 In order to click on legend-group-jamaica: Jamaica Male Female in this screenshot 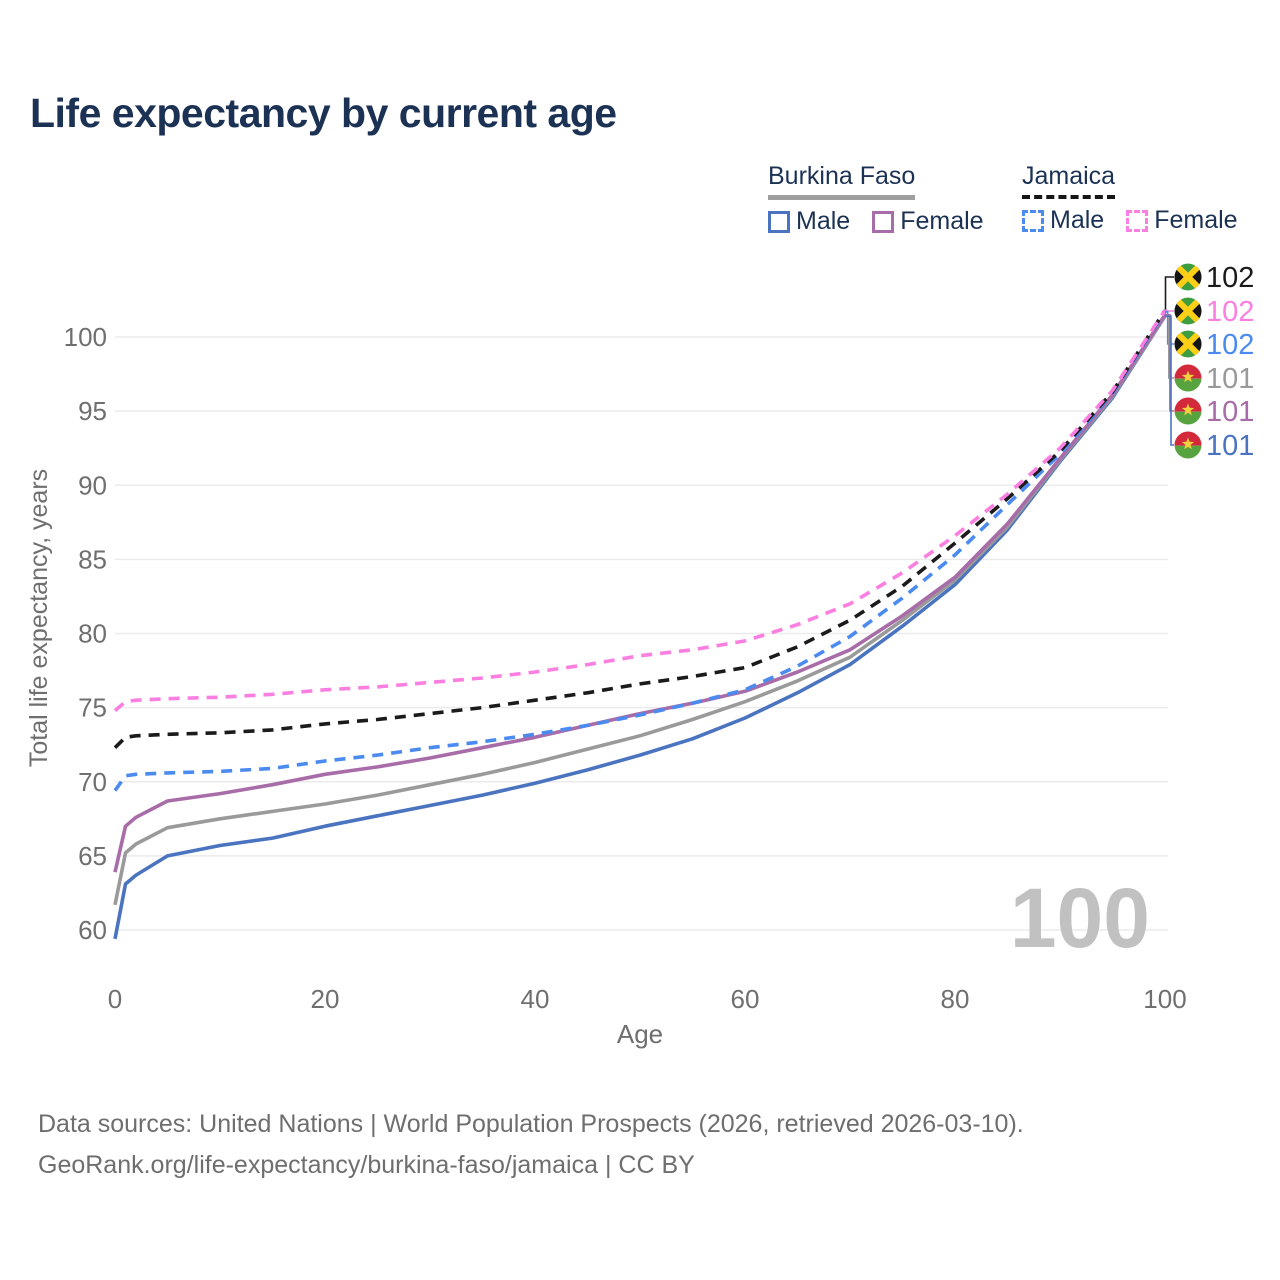, I will do `click(1130, 198)`.